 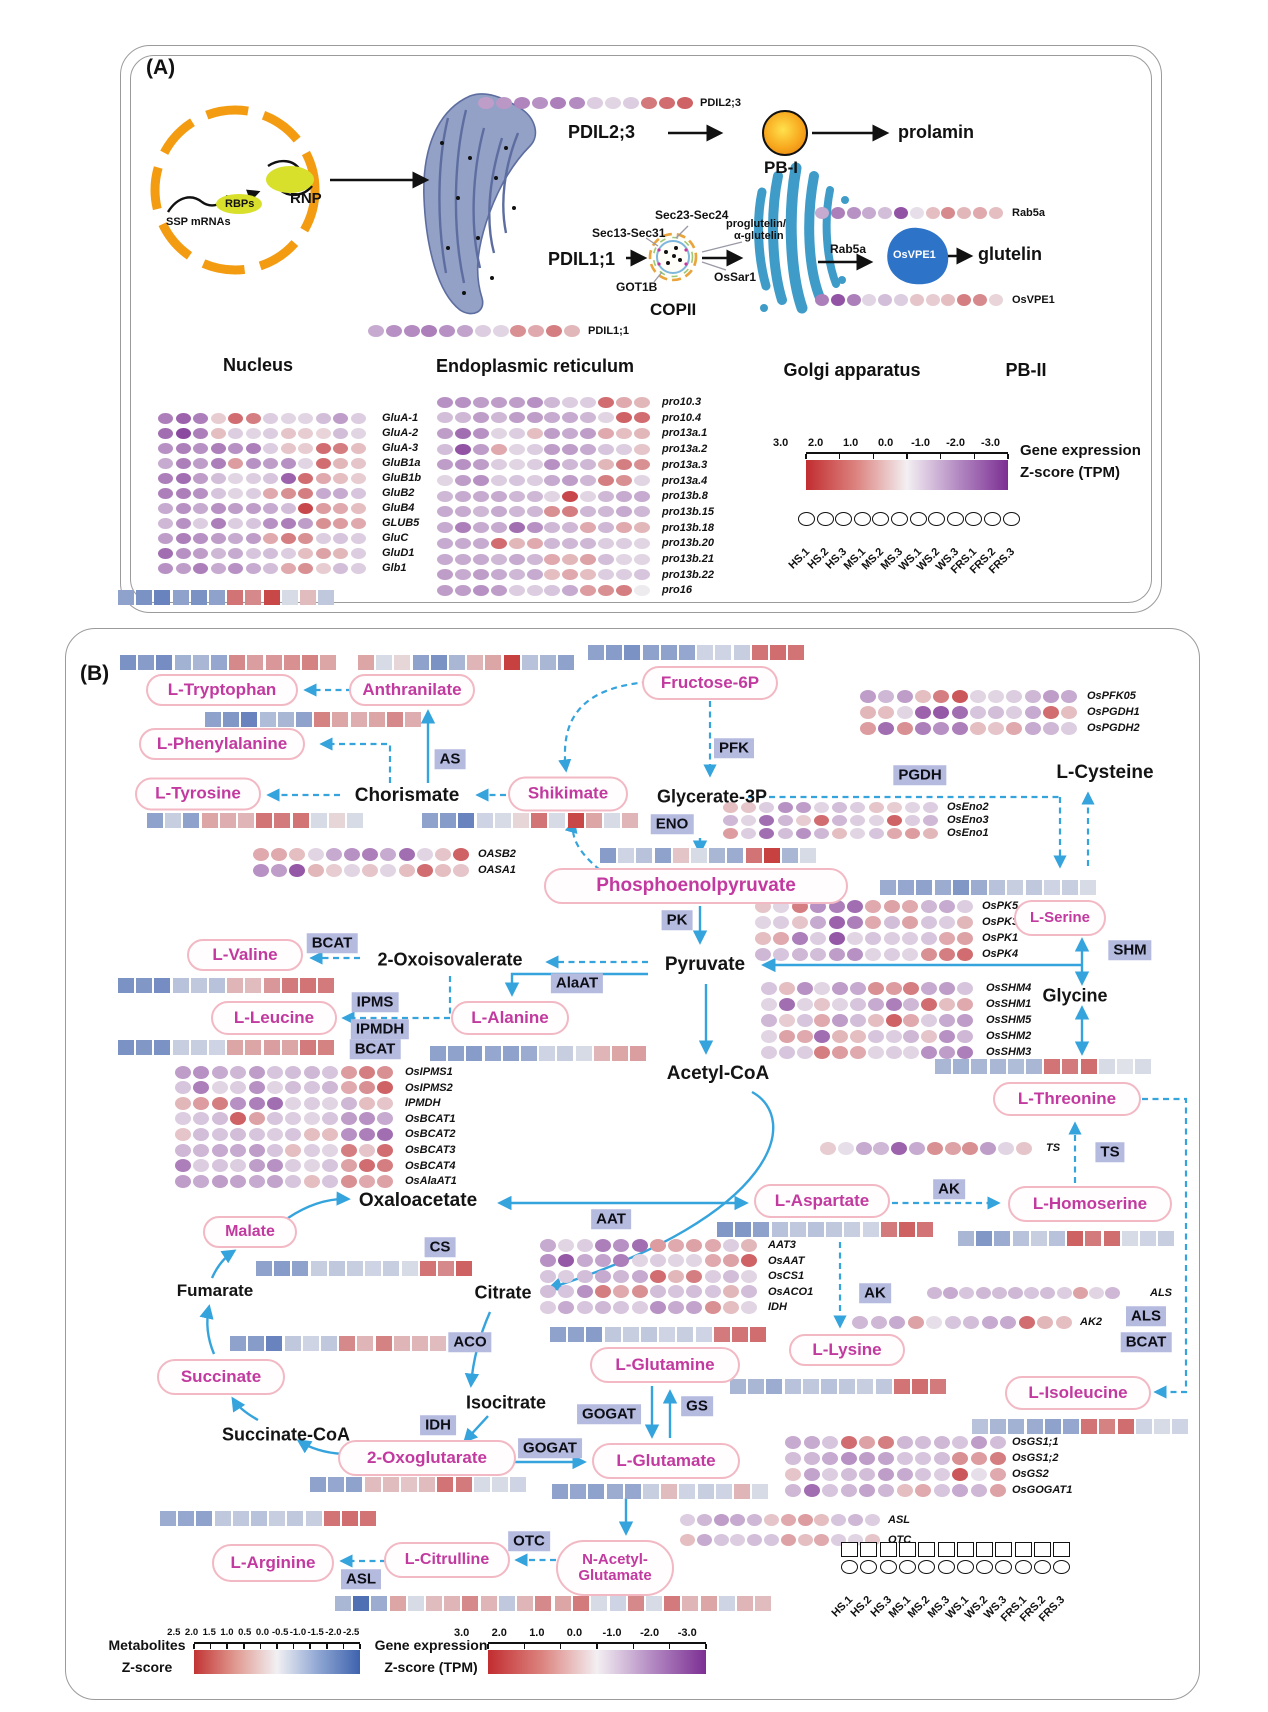 What do you see at coordinates (1070, 472) in the screenshot?
I see `panel-a-scale-title2: Z-score (TPM)` at bounding box center [1070, 472].